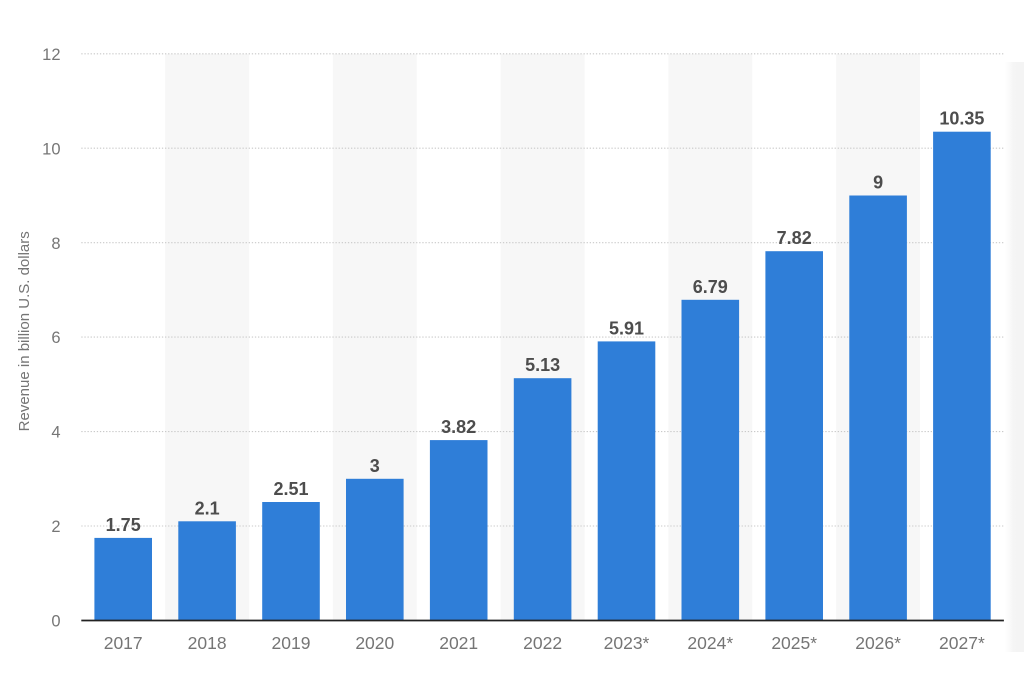 The height and width of the screenshot is (678, 1024). What do you see at coordinates (962, 643) in the screenshot?
I see `svg-text: 2027*` at bounding box center [962, 643].